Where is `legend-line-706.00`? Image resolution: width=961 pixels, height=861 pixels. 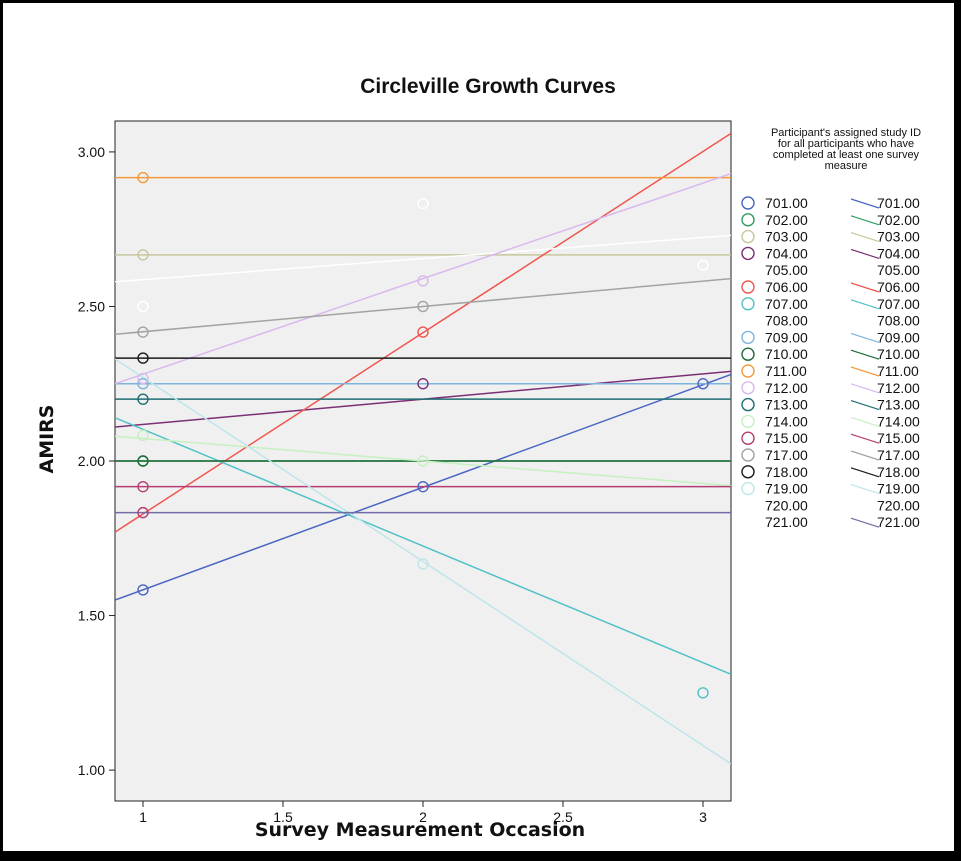 legend-line-706.00 is located at coordinates (865, 287).